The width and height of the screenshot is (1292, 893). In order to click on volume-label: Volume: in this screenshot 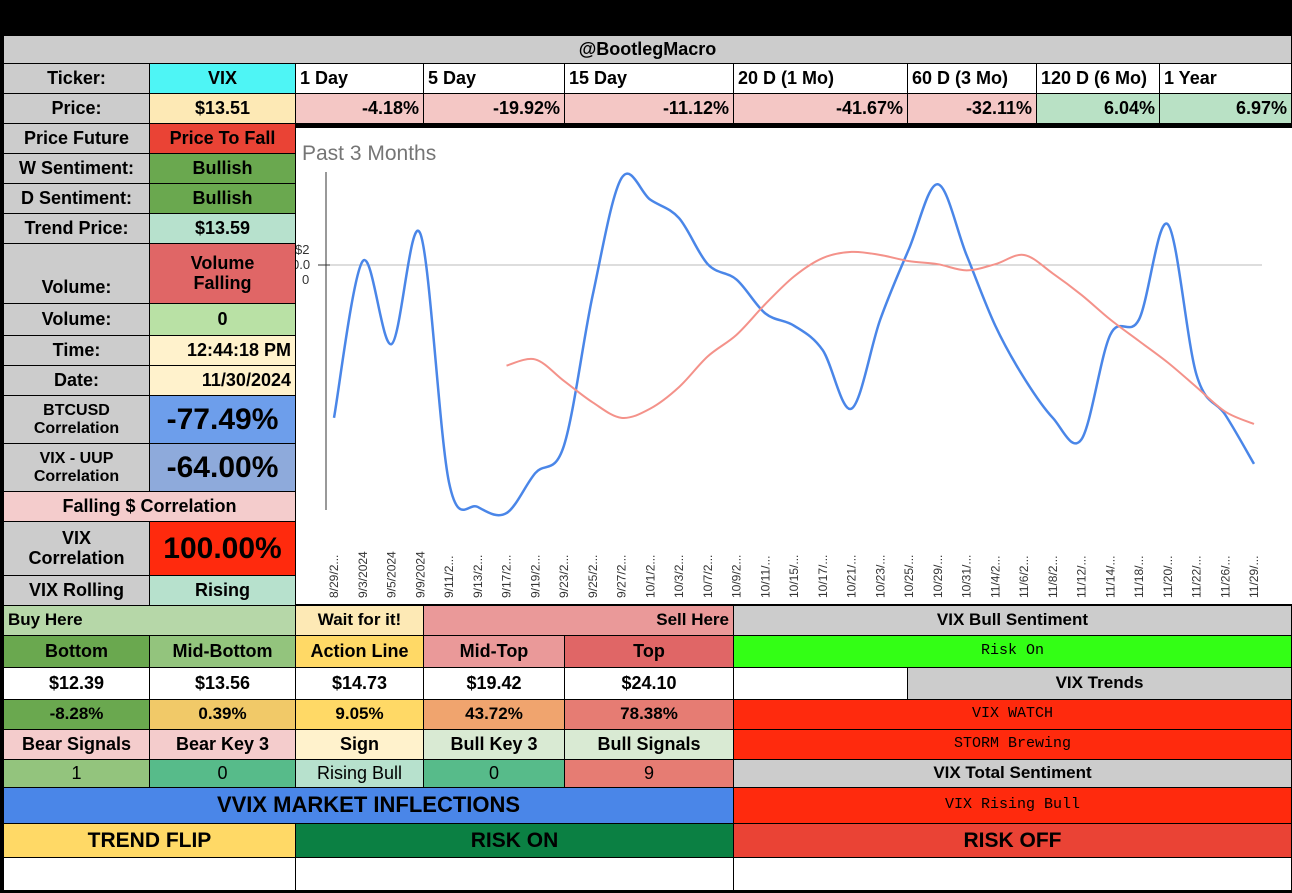, I will do `click(77, 320)`.